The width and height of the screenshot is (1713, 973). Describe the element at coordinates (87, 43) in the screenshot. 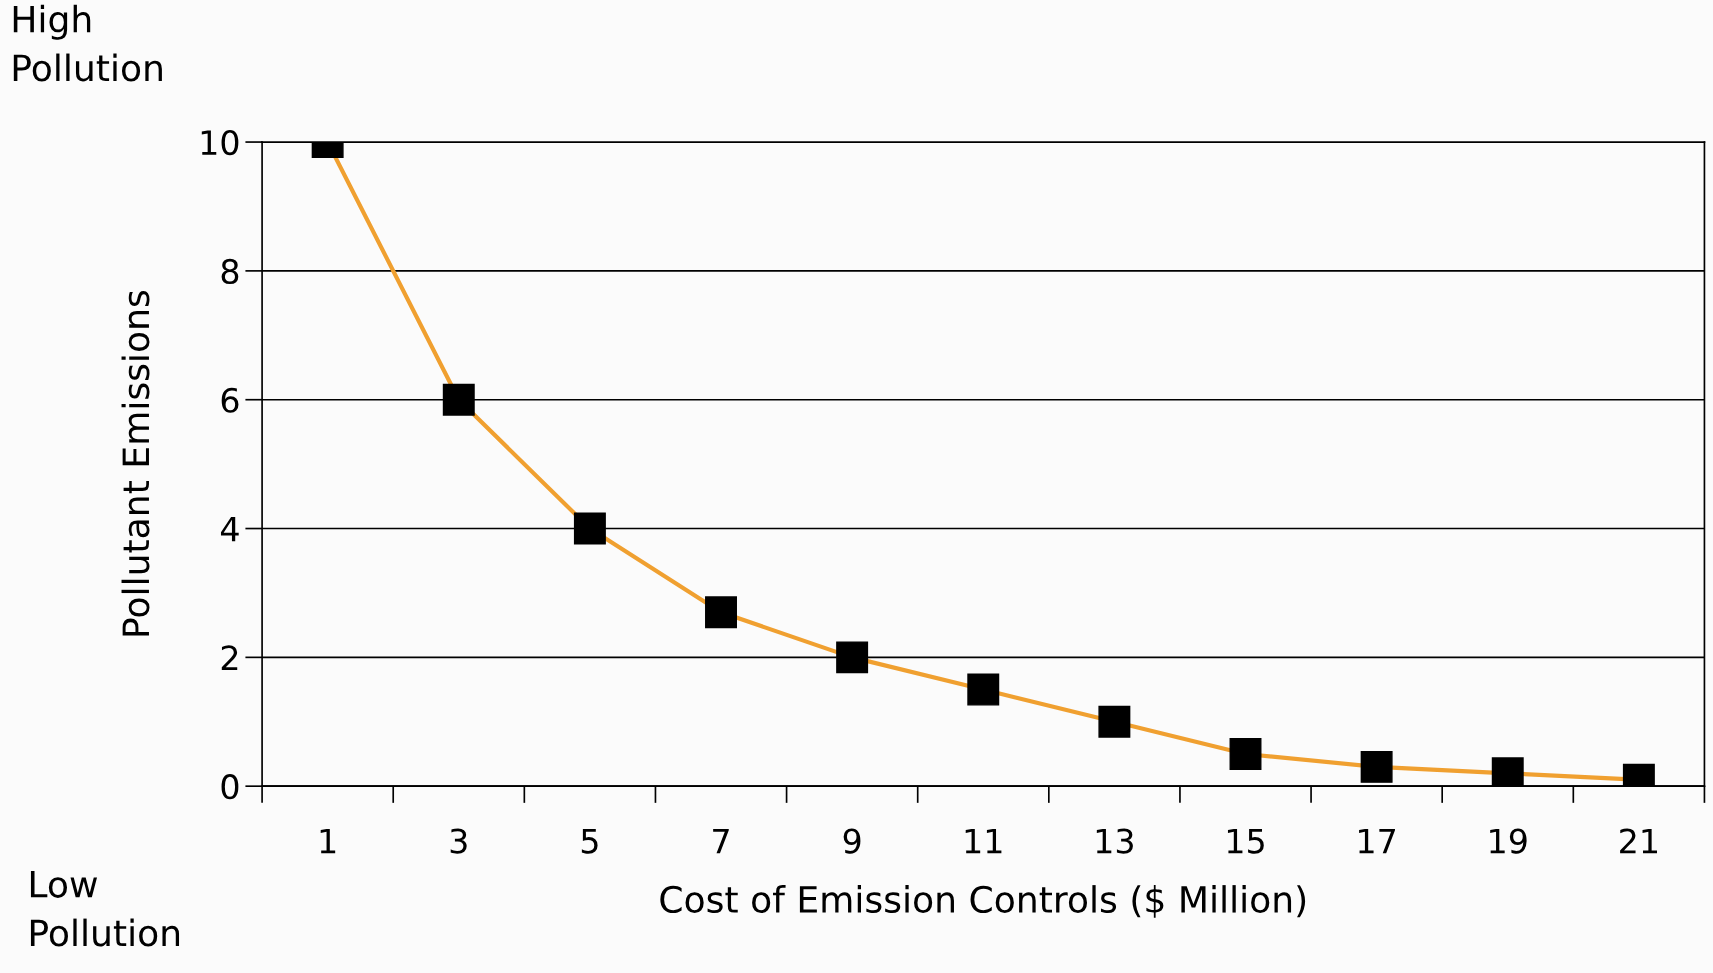

I see `text: High Pollution` at that location.